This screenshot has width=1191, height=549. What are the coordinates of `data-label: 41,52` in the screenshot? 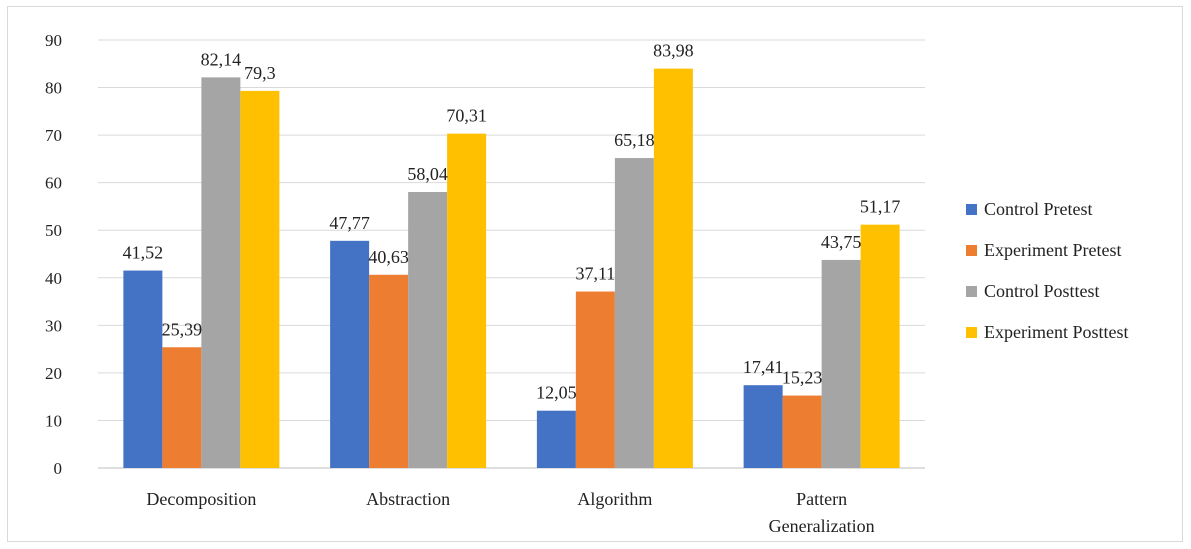 It's located at (143, 253).